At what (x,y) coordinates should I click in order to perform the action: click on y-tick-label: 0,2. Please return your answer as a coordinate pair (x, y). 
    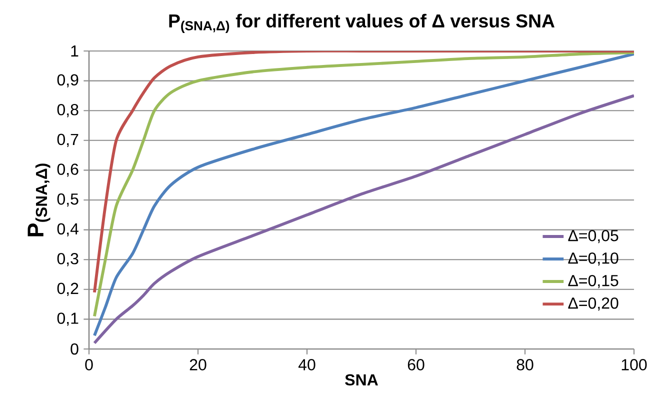
    Looking at the image, I should click on (67, 289).